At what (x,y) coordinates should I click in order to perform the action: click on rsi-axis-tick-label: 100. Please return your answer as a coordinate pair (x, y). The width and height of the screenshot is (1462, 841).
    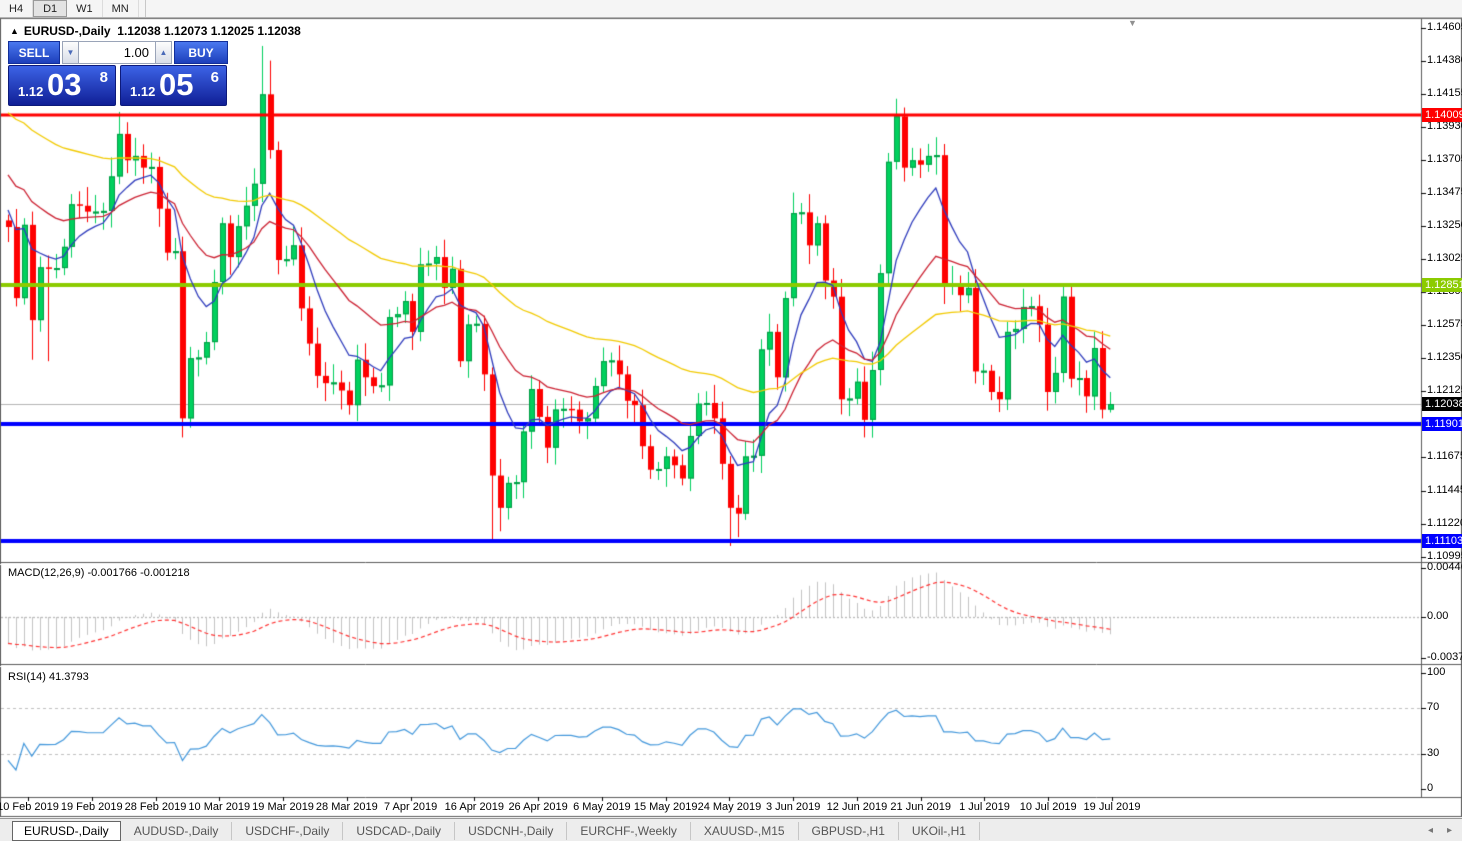
    Looking at the image, I should click on (1436, 672).